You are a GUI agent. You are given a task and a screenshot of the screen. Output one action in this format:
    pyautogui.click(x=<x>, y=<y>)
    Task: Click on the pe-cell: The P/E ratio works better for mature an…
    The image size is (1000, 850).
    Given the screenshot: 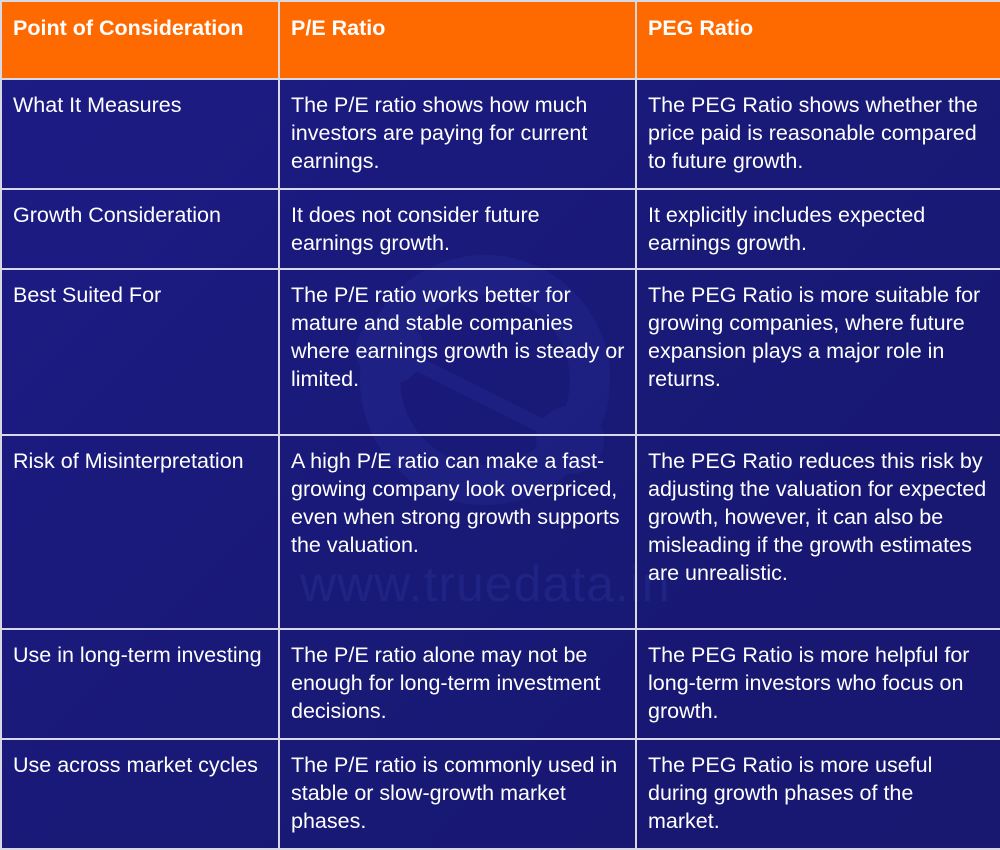 What is the action you would take?
    pyautogui.click(x=457, y=352)
    